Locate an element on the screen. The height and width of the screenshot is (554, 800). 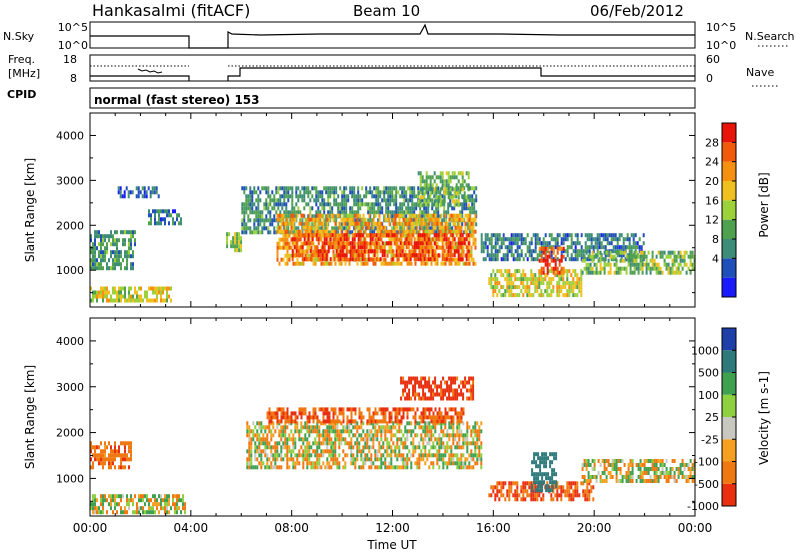
freq-left-tick-low: 8 is located at coordinates (73, 78).